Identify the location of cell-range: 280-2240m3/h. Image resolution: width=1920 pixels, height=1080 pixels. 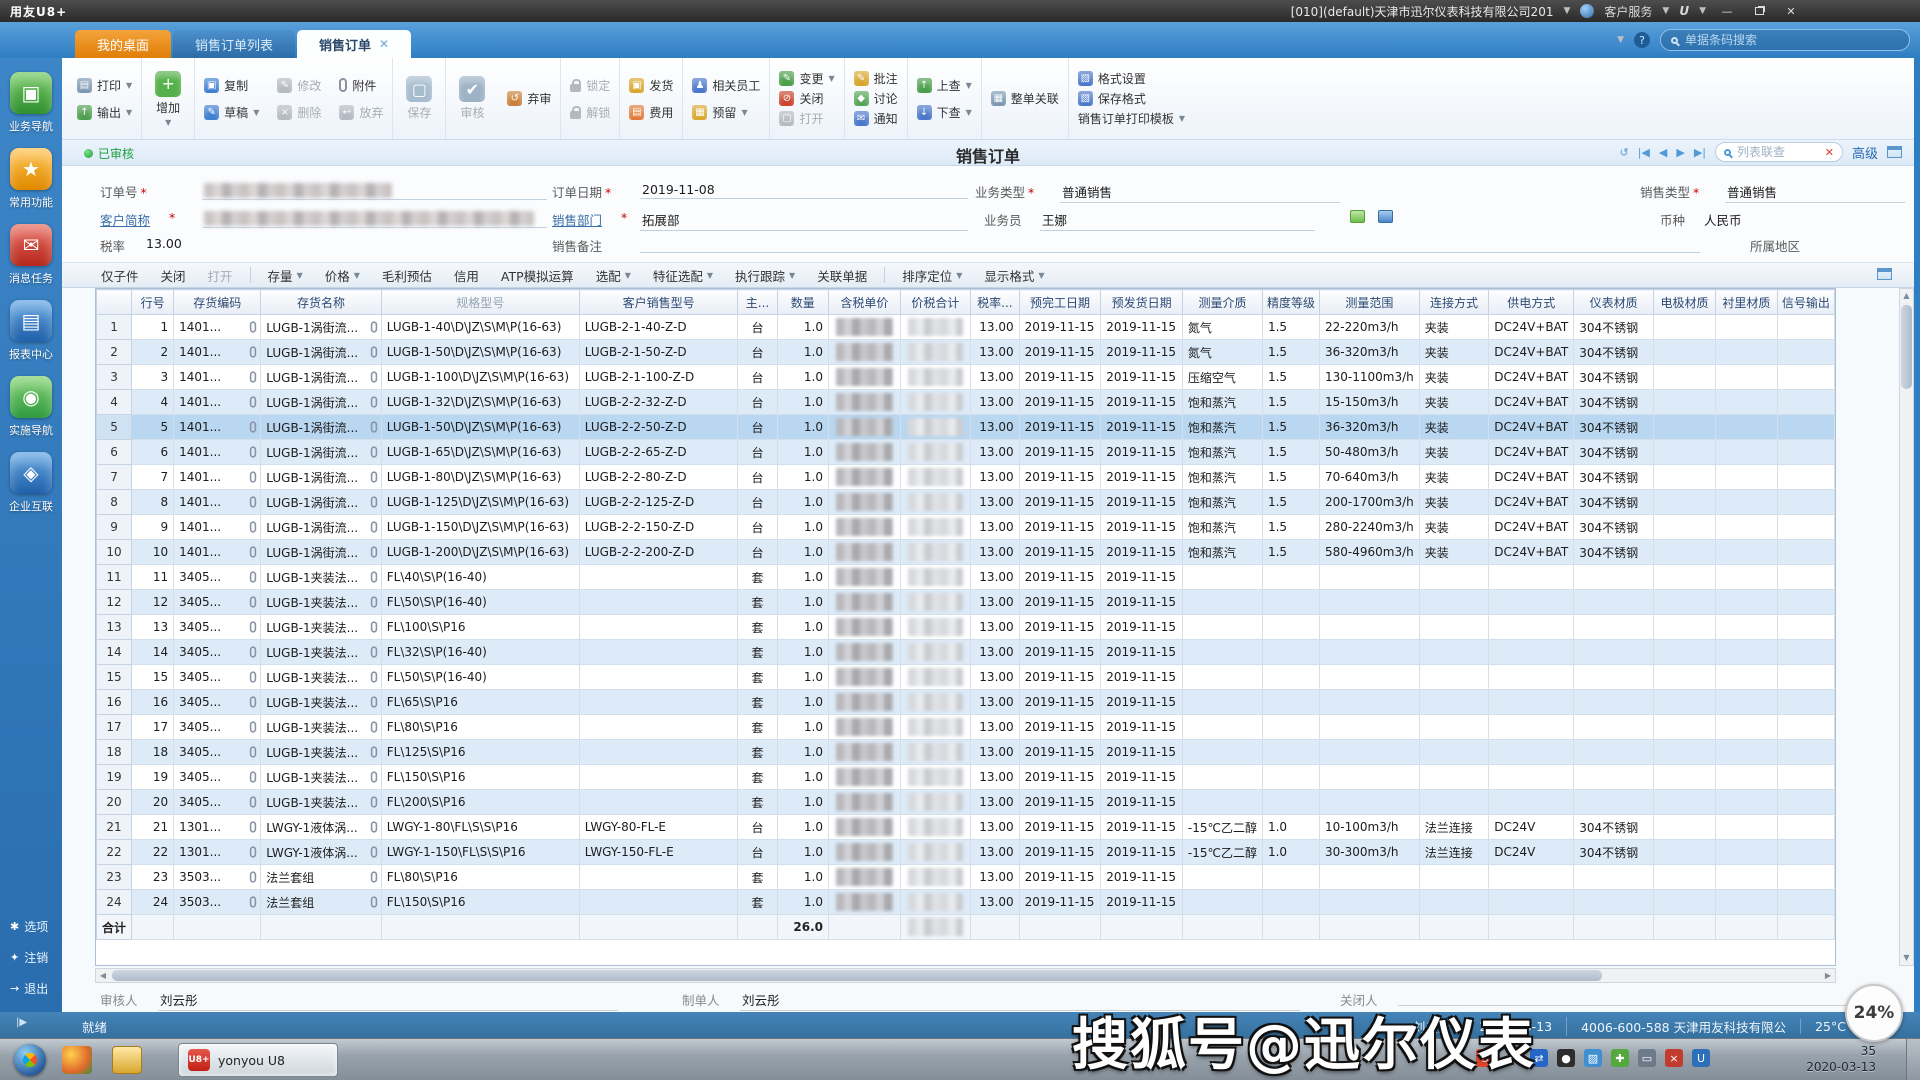
(1369, 527).